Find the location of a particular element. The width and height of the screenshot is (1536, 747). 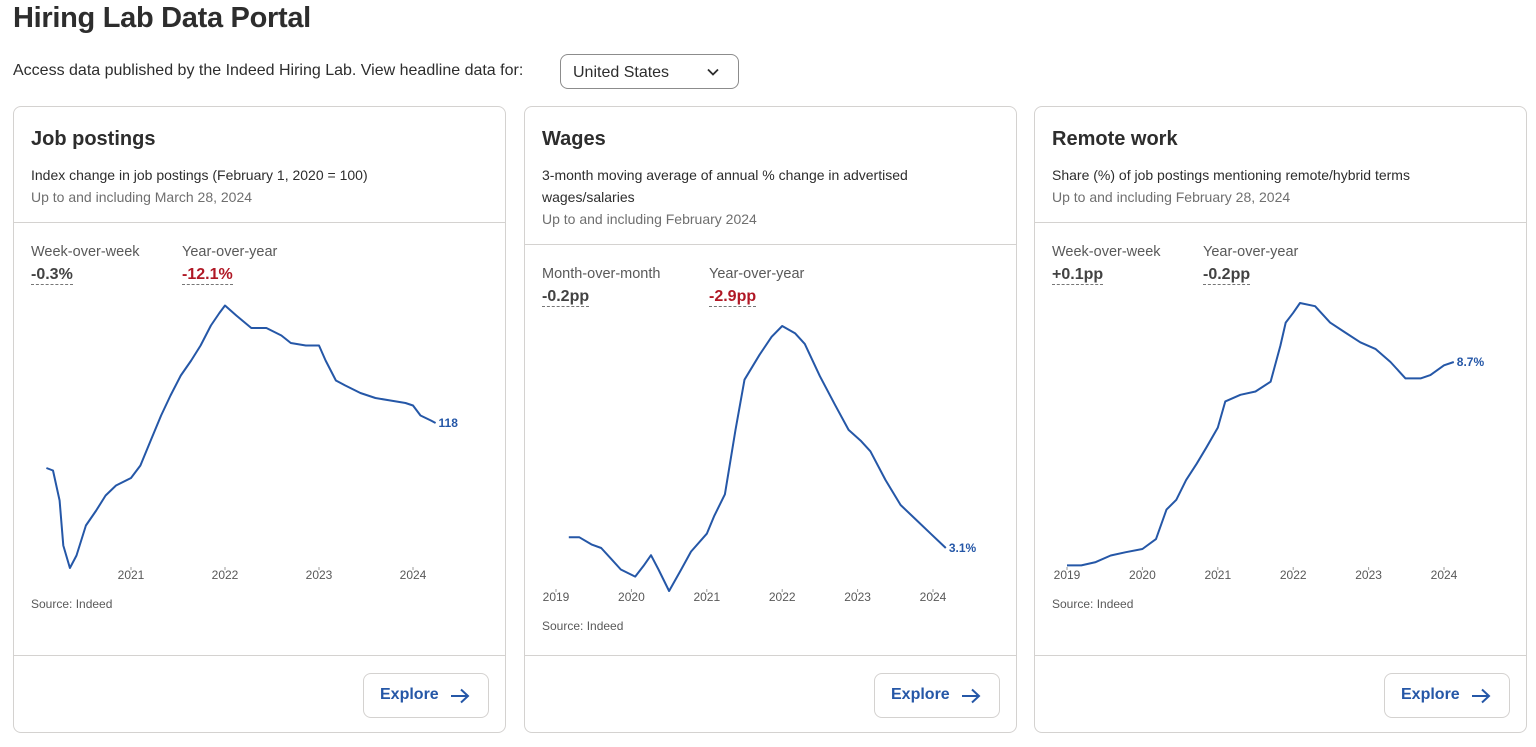

page-title: Hiring Lab Data Portal is located at coordinates (162, 18).